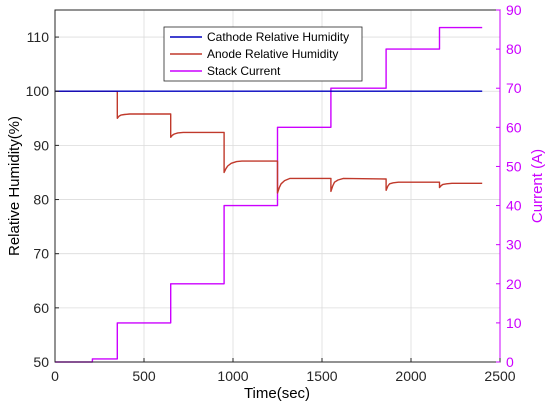 This screenshot has width=550, height=412. I want to click on left-y-tick-label: 110, so click(38, 37).